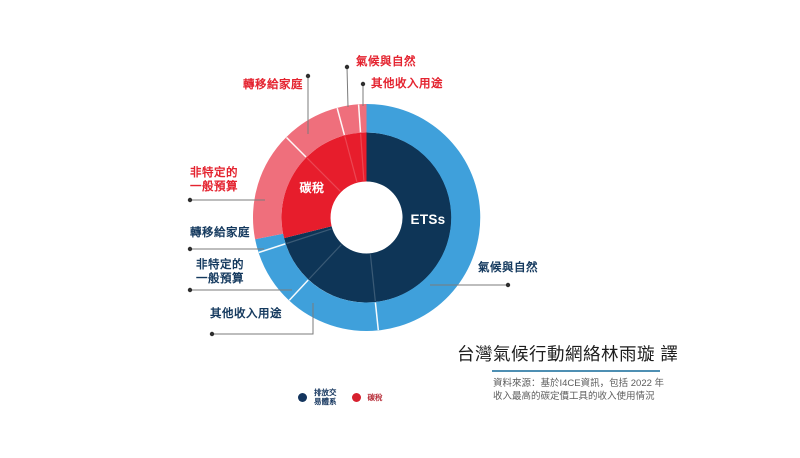 Image resolution: width=800 pixels, height=458 pixels. I want to click on leader-dot-ct-households, so click(308, 76).